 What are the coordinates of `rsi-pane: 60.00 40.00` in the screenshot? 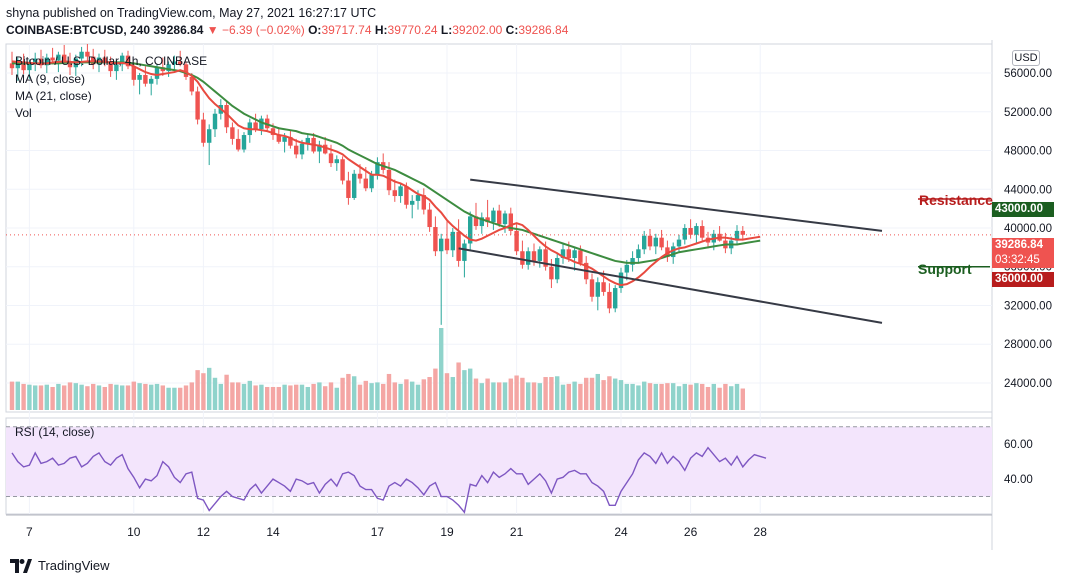 It's located at (519, 470).